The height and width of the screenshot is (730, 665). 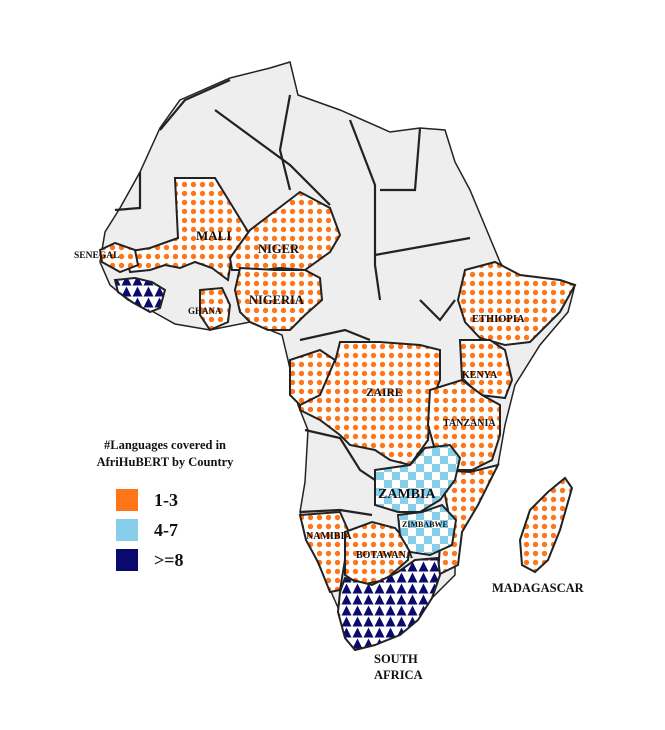 I want to click on country-west-africa-group, so click(x=140, y=295).